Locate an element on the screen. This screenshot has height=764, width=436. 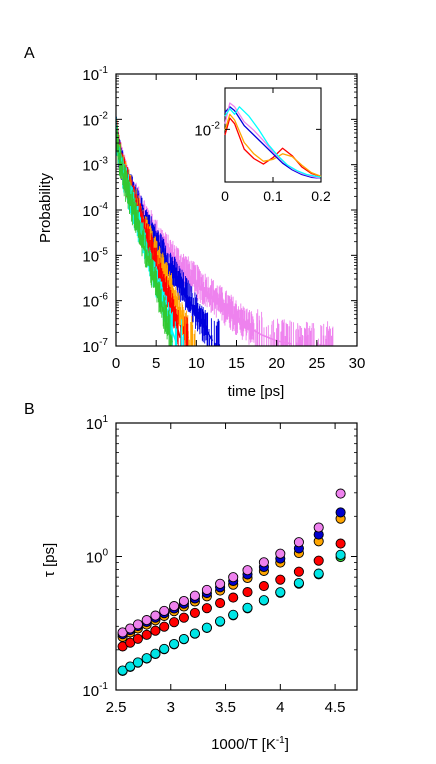
panel-a-ytick-label-1: 10⁻⁶ is located at coordinates (95, 301).